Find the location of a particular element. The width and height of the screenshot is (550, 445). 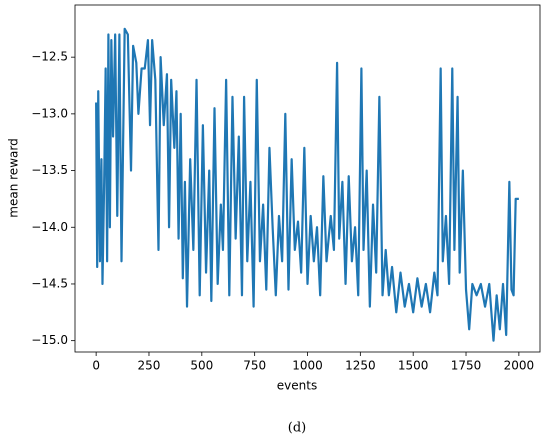

x-tick-label: 1000 is located at coordinates (307, 366).